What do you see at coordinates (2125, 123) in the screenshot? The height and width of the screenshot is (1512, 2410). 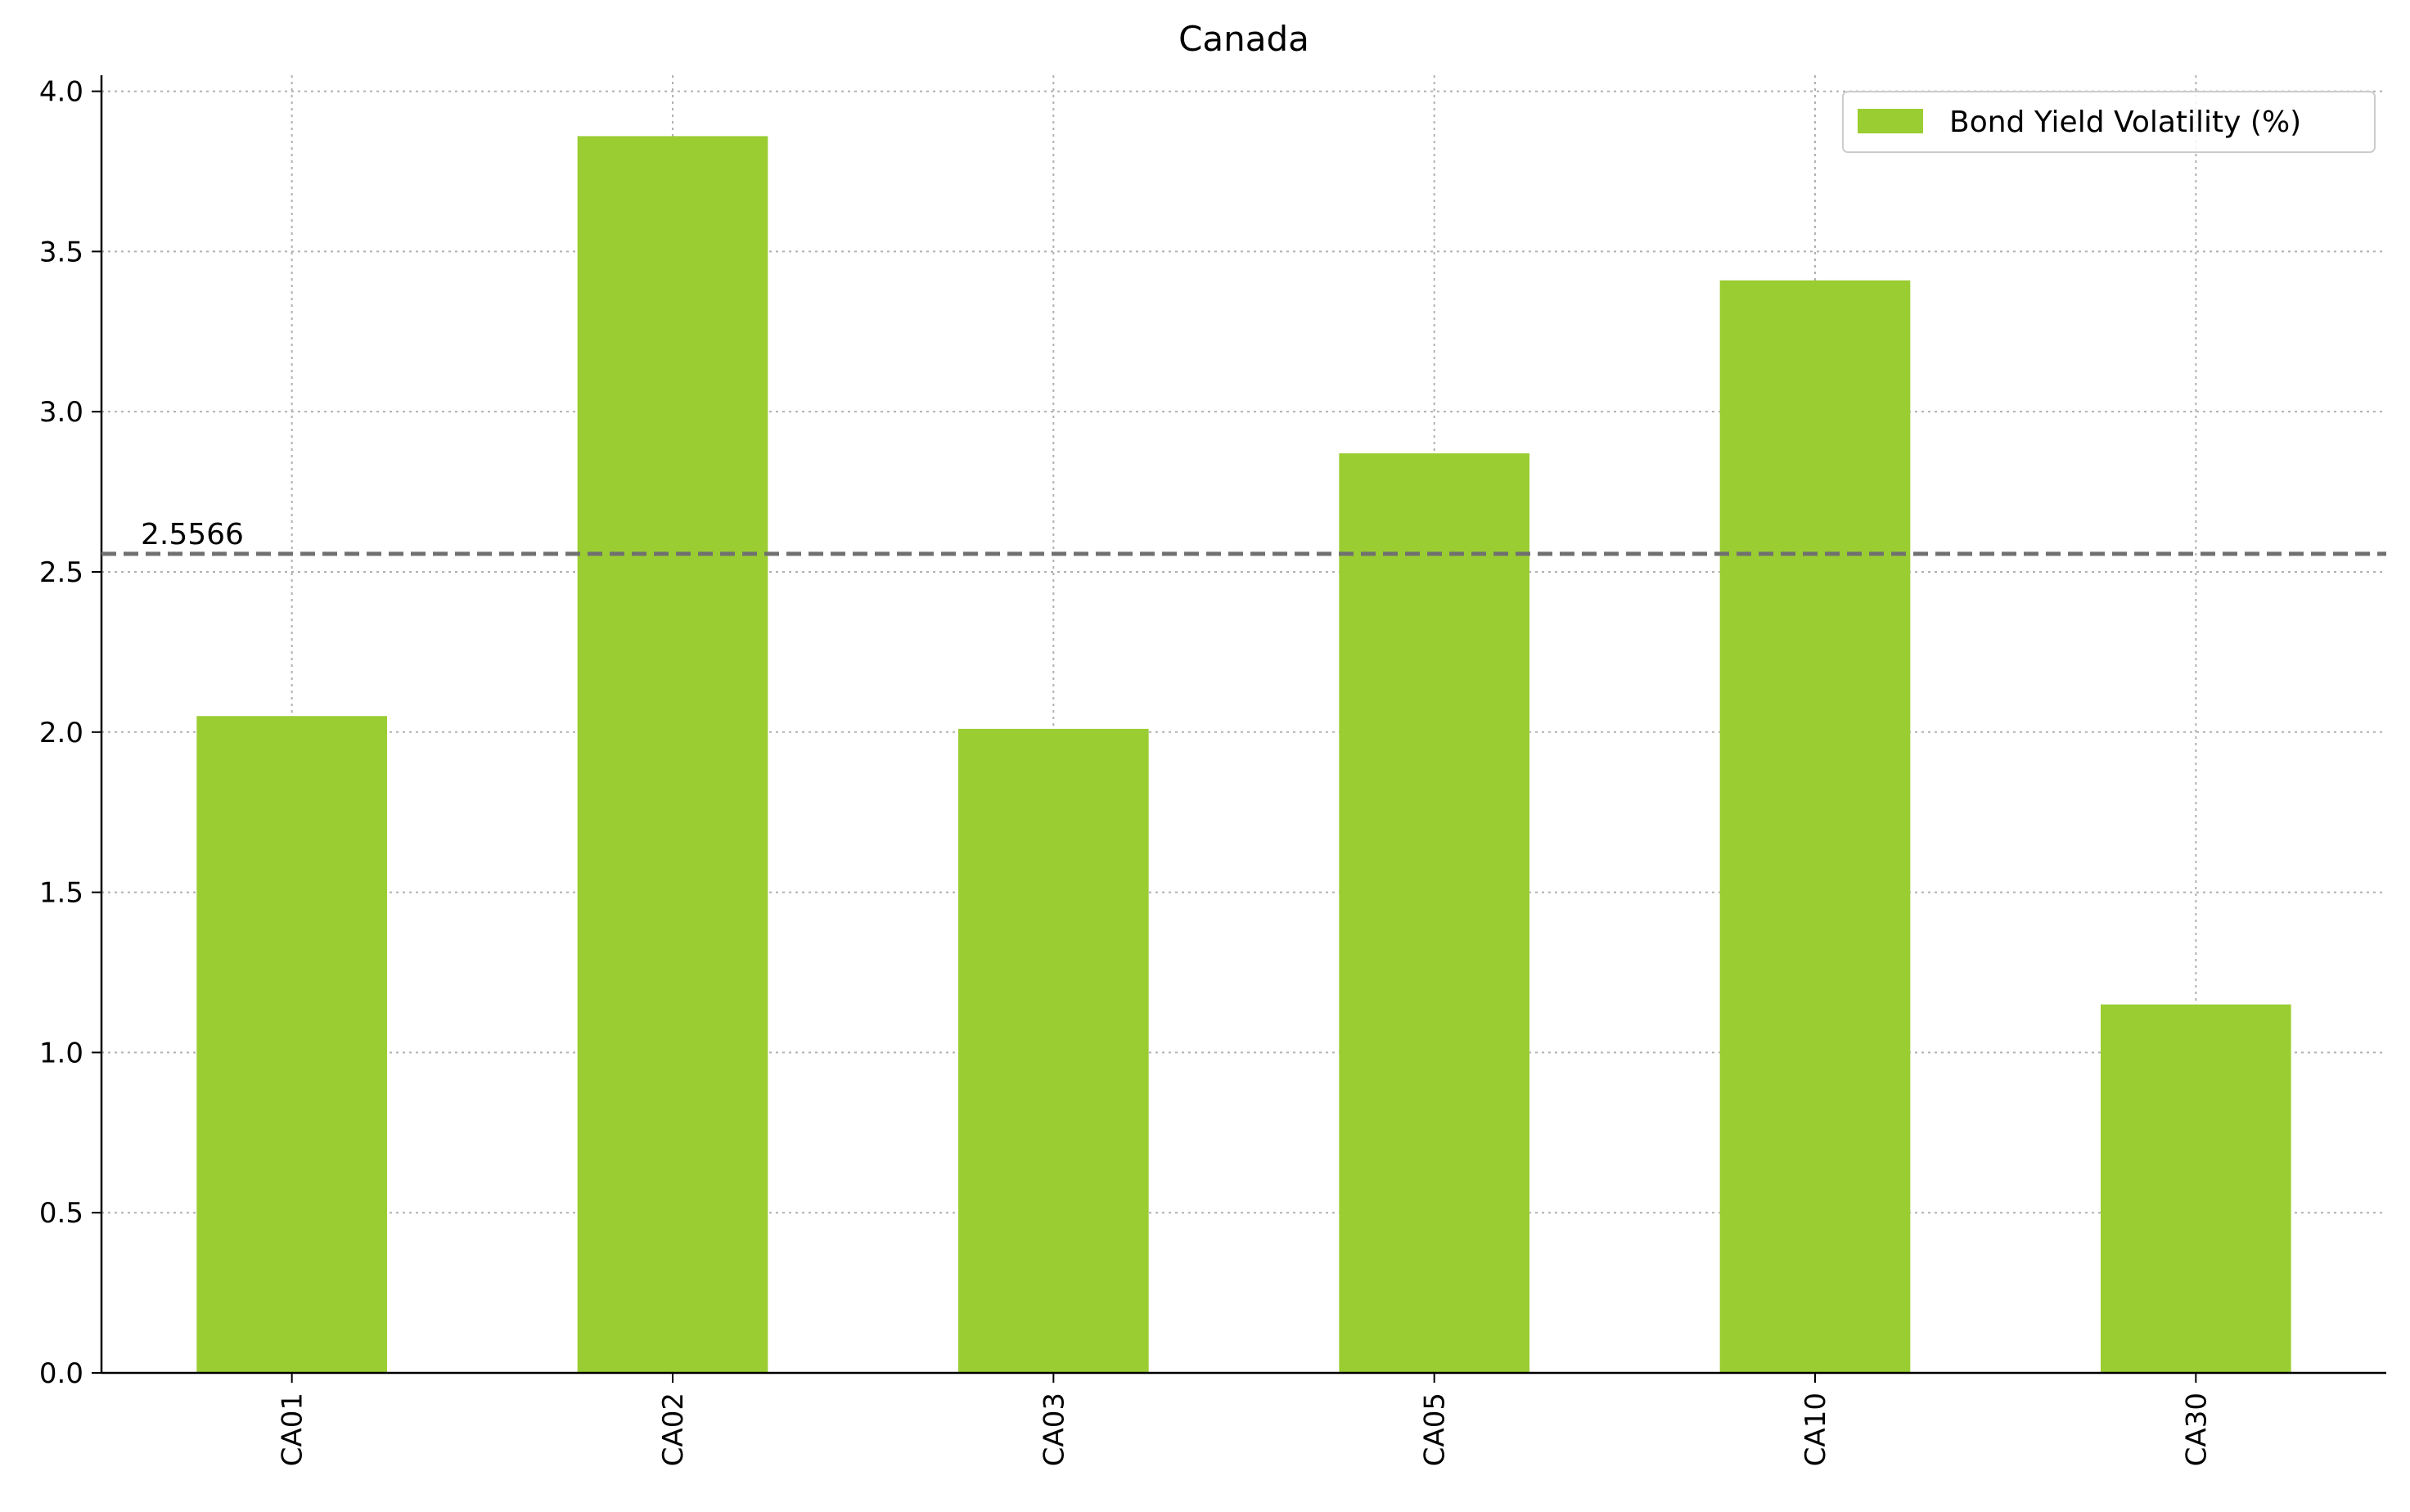 I see `legend-label: Bond Yield Volatility (%)` at bounding box center [2125, 123].